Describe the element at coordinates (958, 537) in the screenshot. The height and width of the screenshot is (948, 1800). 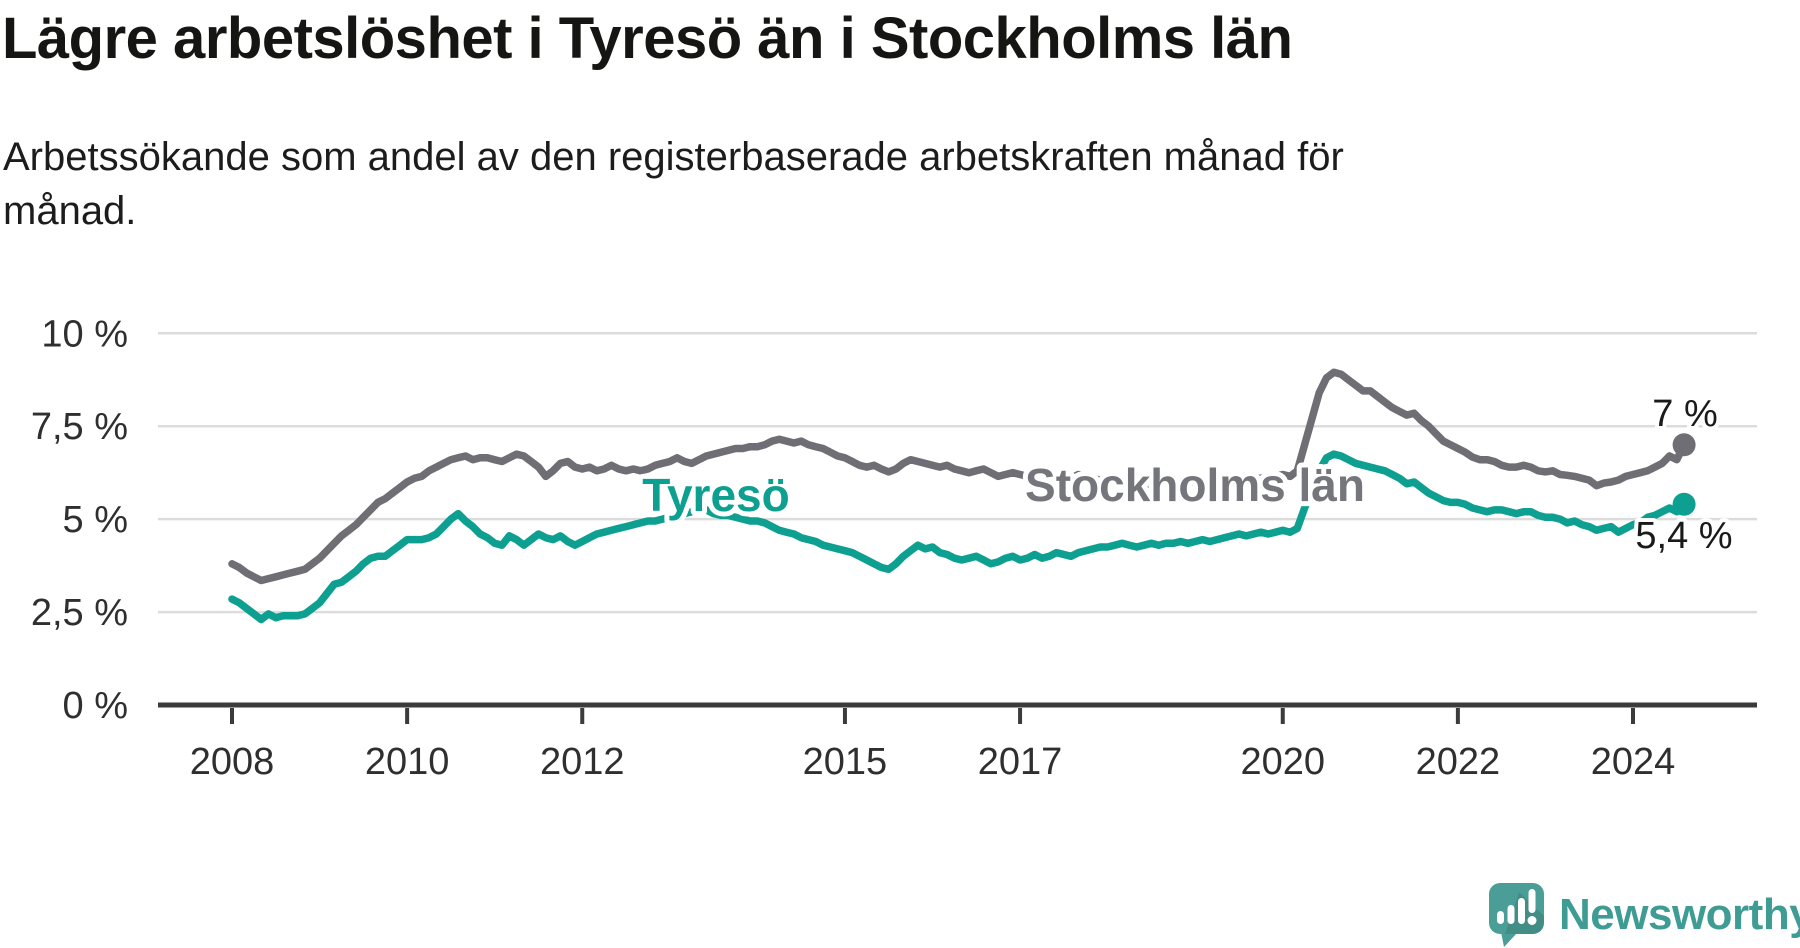
I see `series-line-tyreso` at that location.